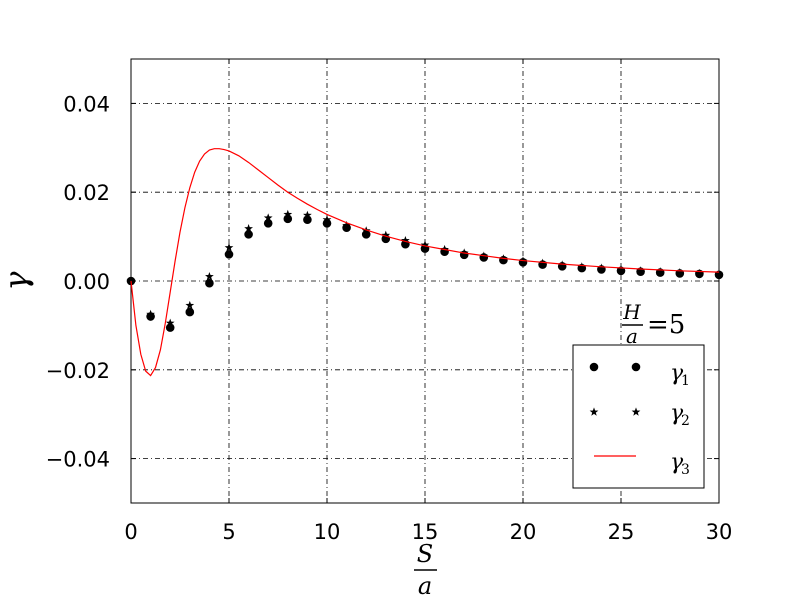 The image size is (800, 600). I want to click on annotation: H a =5, so click(653, 324).